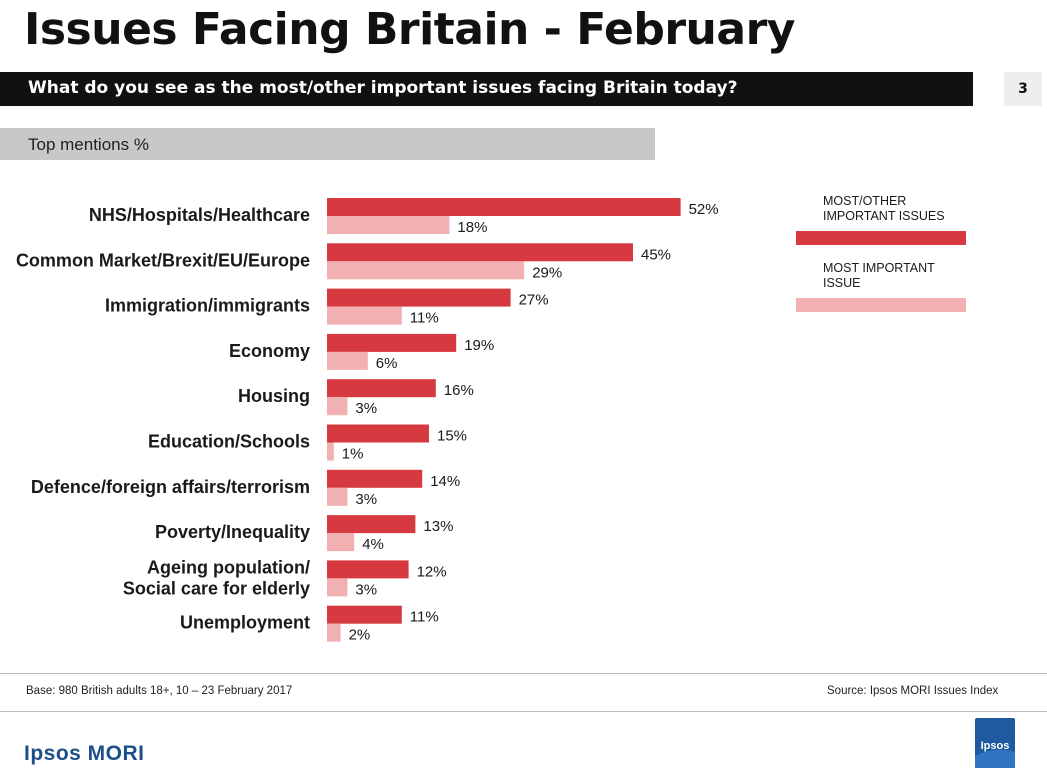 This screenshot has height=783, width=1047. What do you see at coordinates (84, 753) in the screenshot?
I see `brand-name: Ipsos MORI` at bounding box center [84, 753].